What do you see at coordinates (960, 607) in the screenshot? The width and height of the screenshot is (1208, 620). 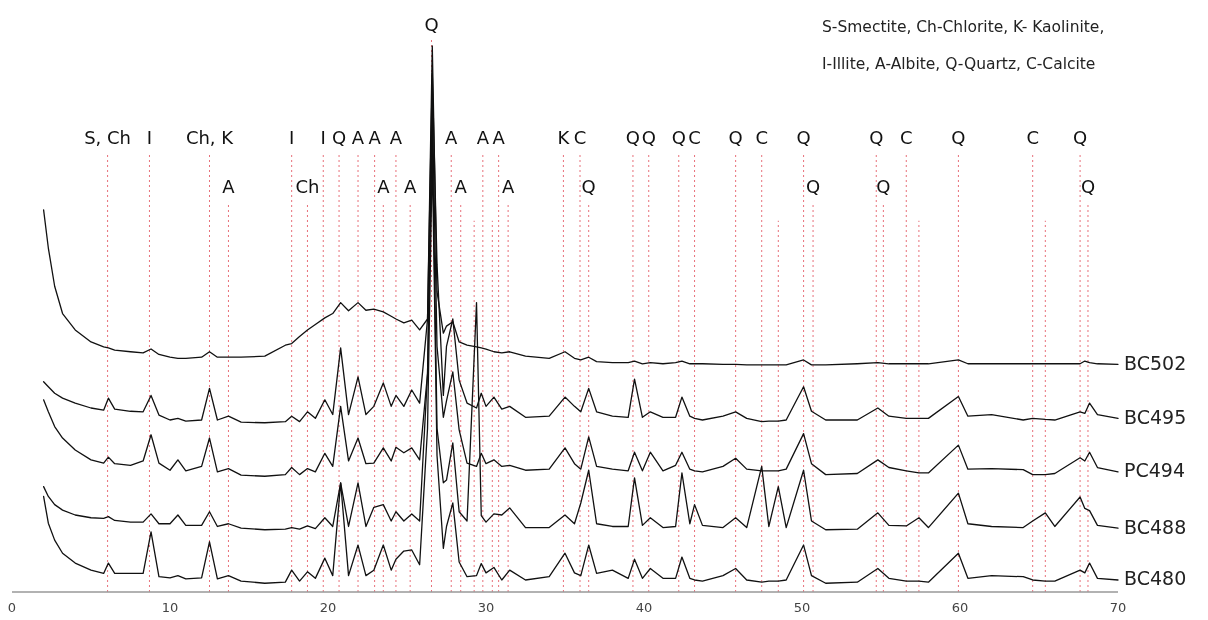 I see `x-tick-label: 60` at bounding box center [960, 607].